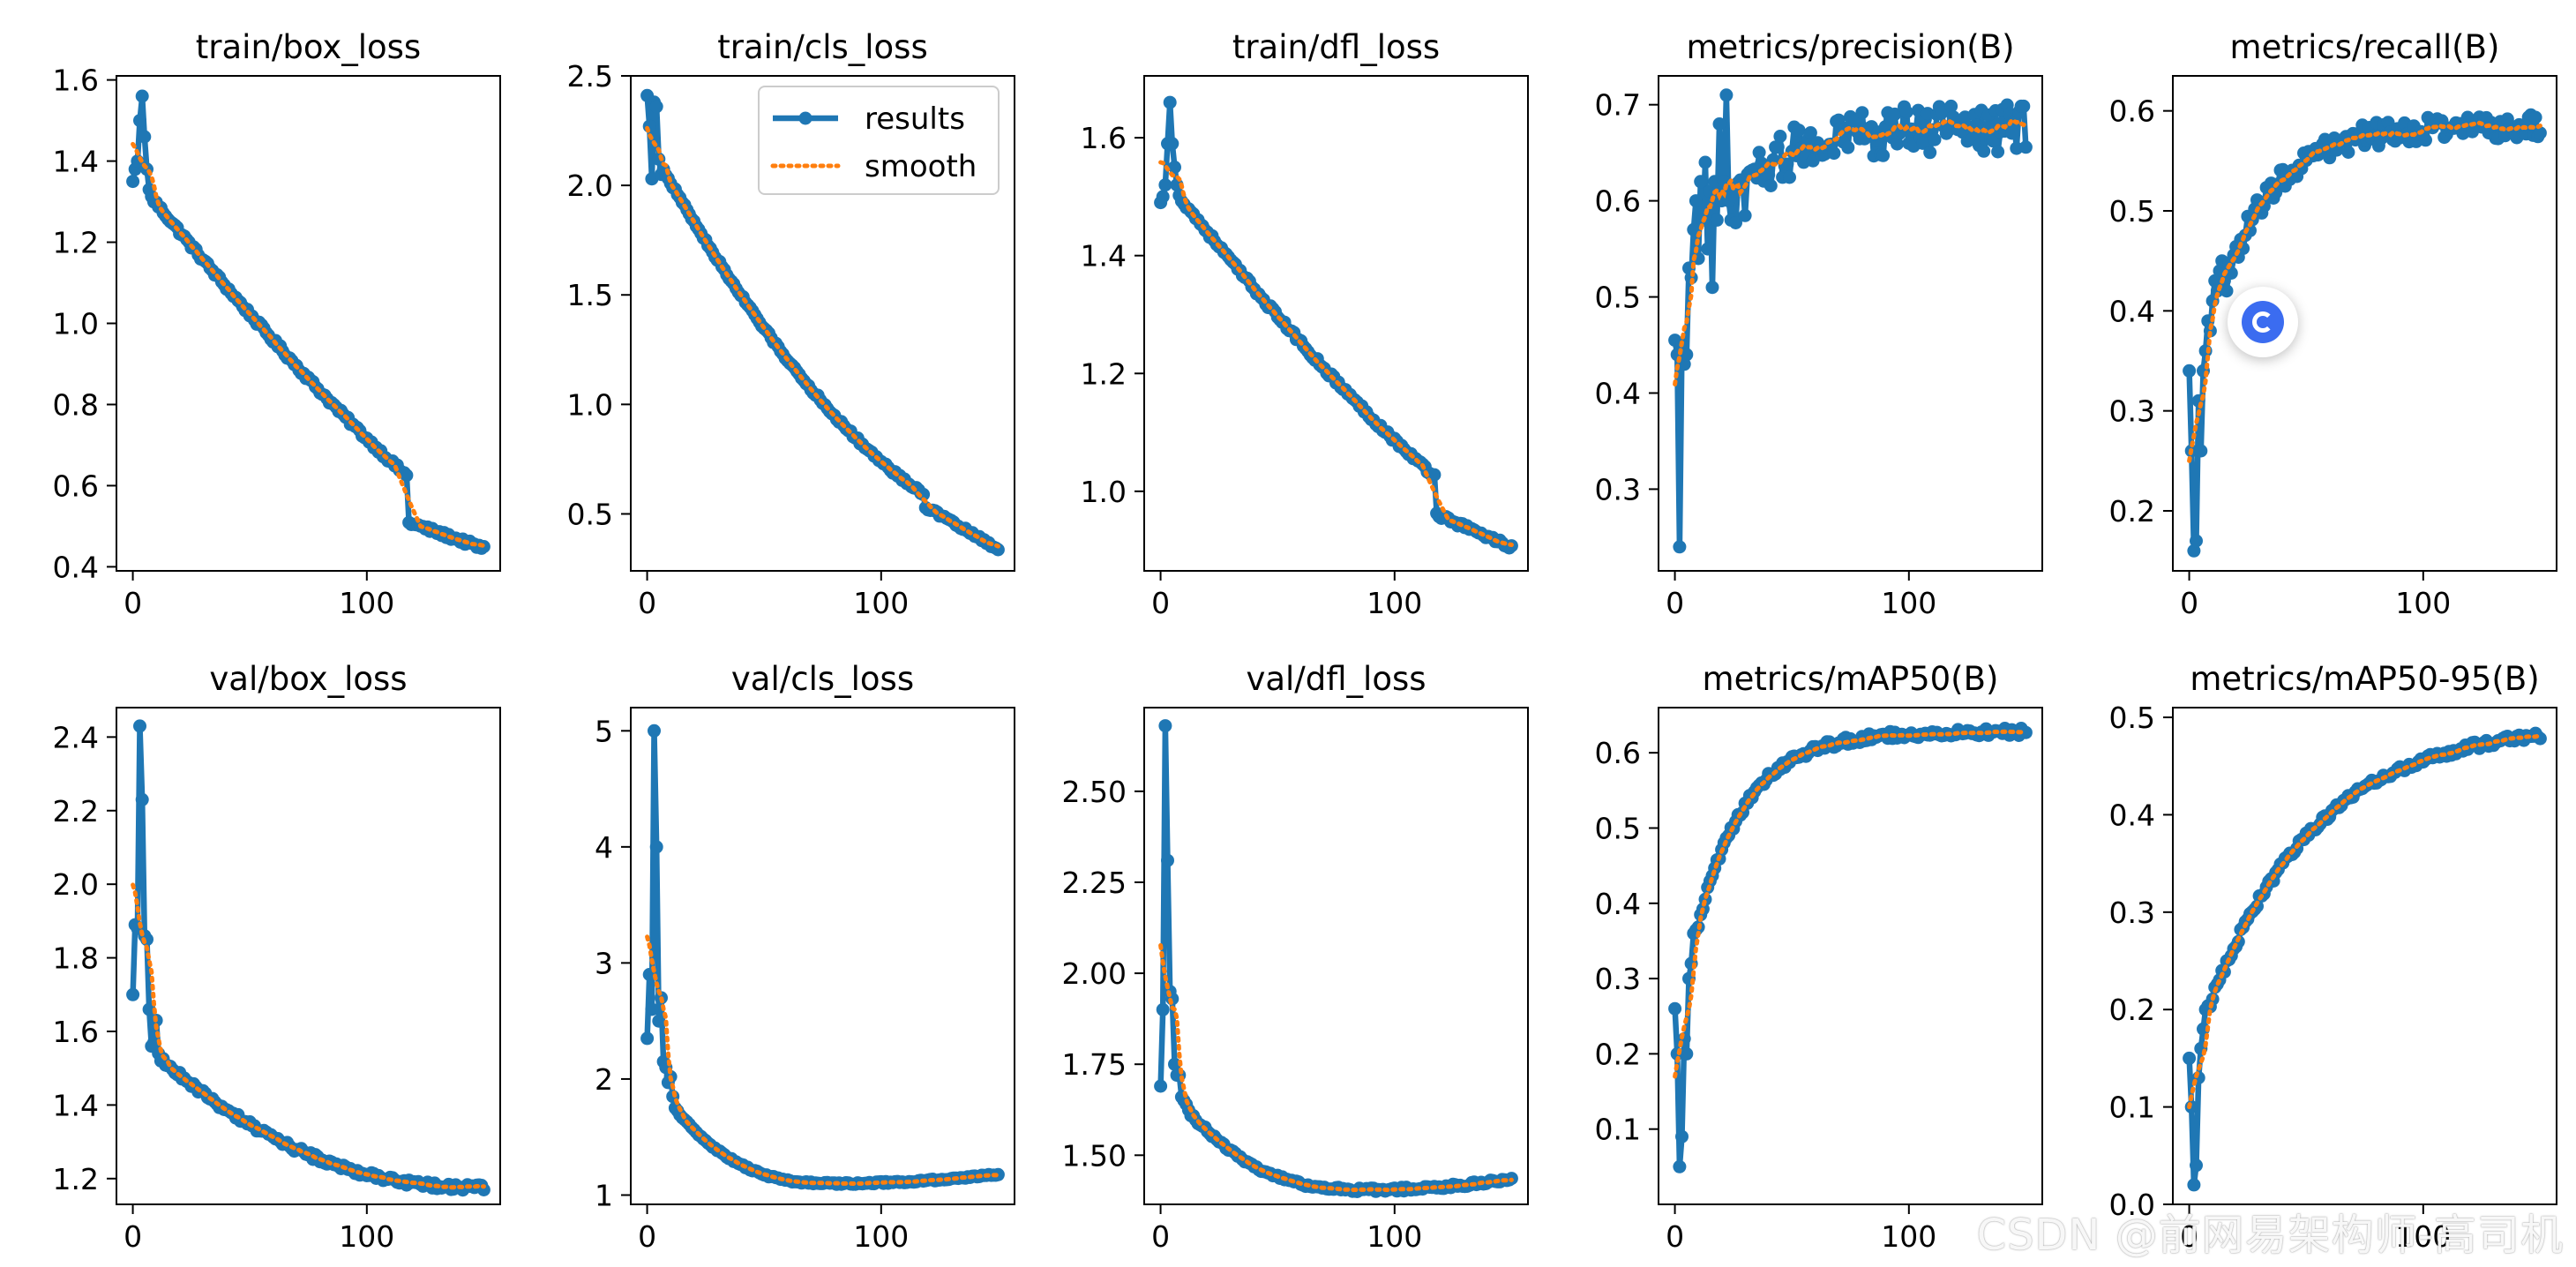  Describe the element at coordinates (76, 81) in the screenshot. I see `y-tick-label: 1.6` at that location.